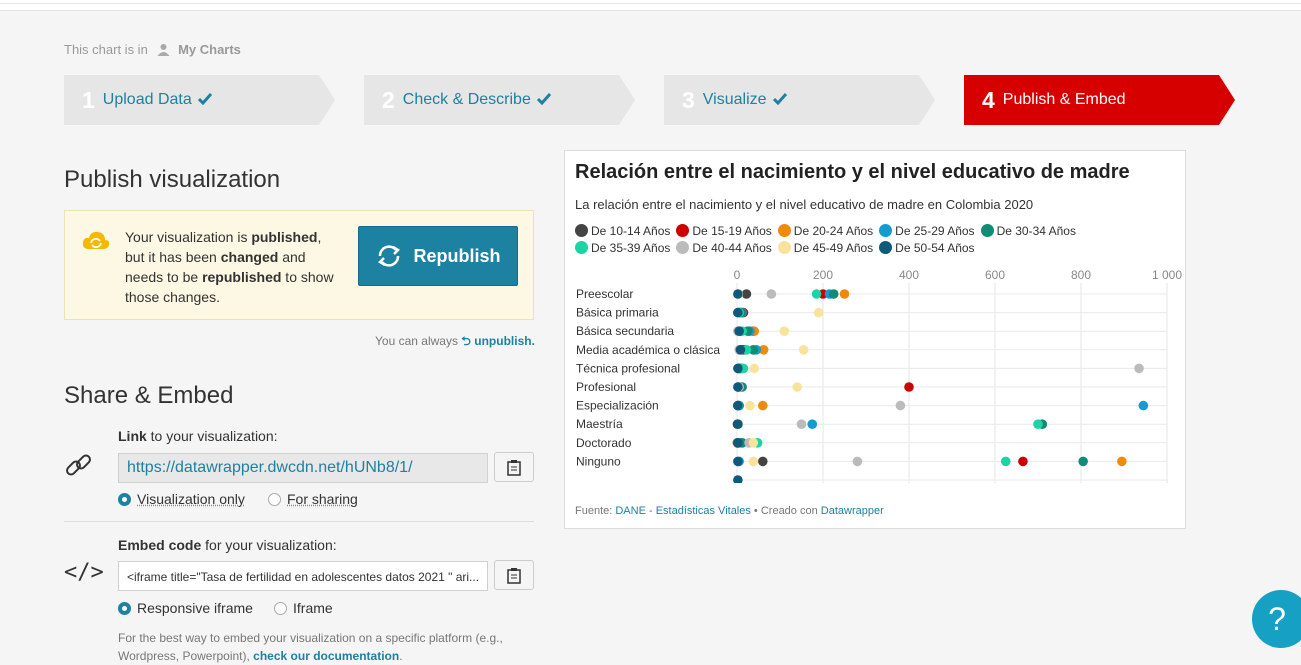 The image size is (1301, 665). What do you see at coordinates (185, 608) in the screenshot?
I see `radio-responsive-iframe: Responsive iframe` at bounding box center [185, 608].